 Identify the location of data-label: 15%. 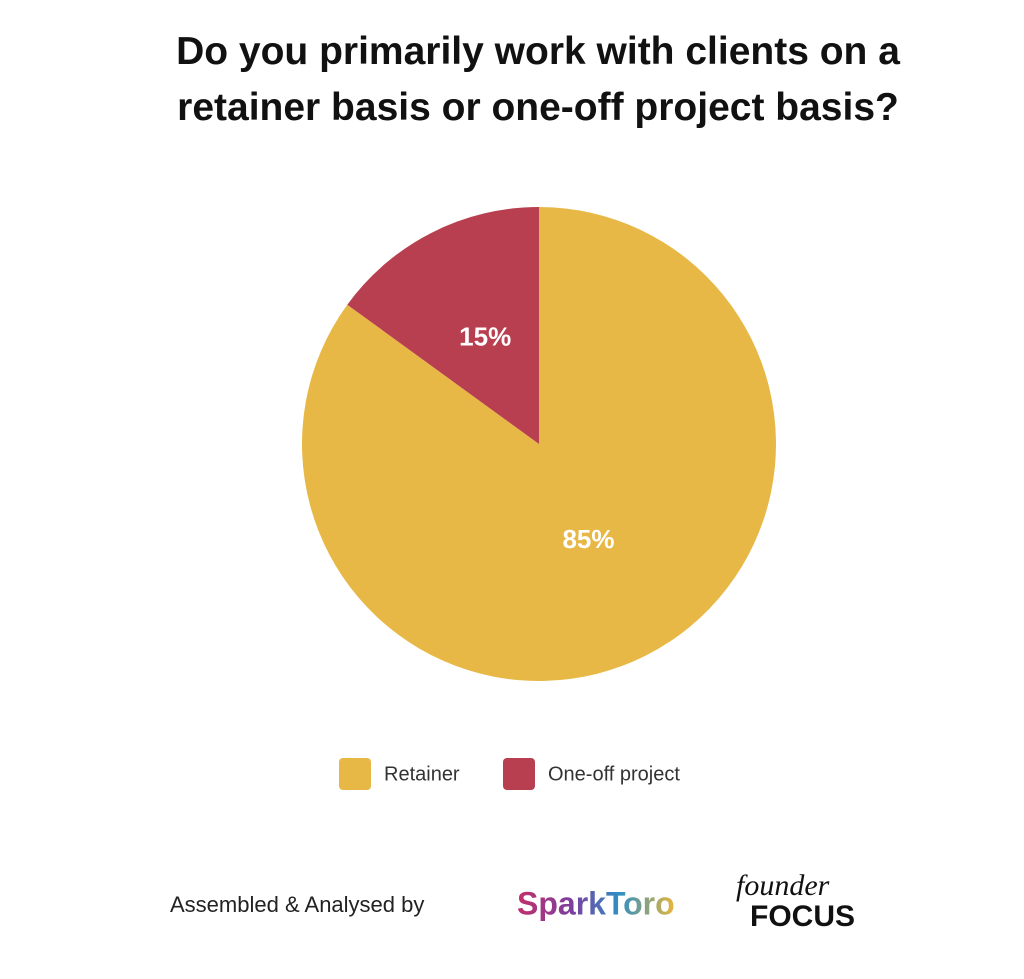
(485, 336).